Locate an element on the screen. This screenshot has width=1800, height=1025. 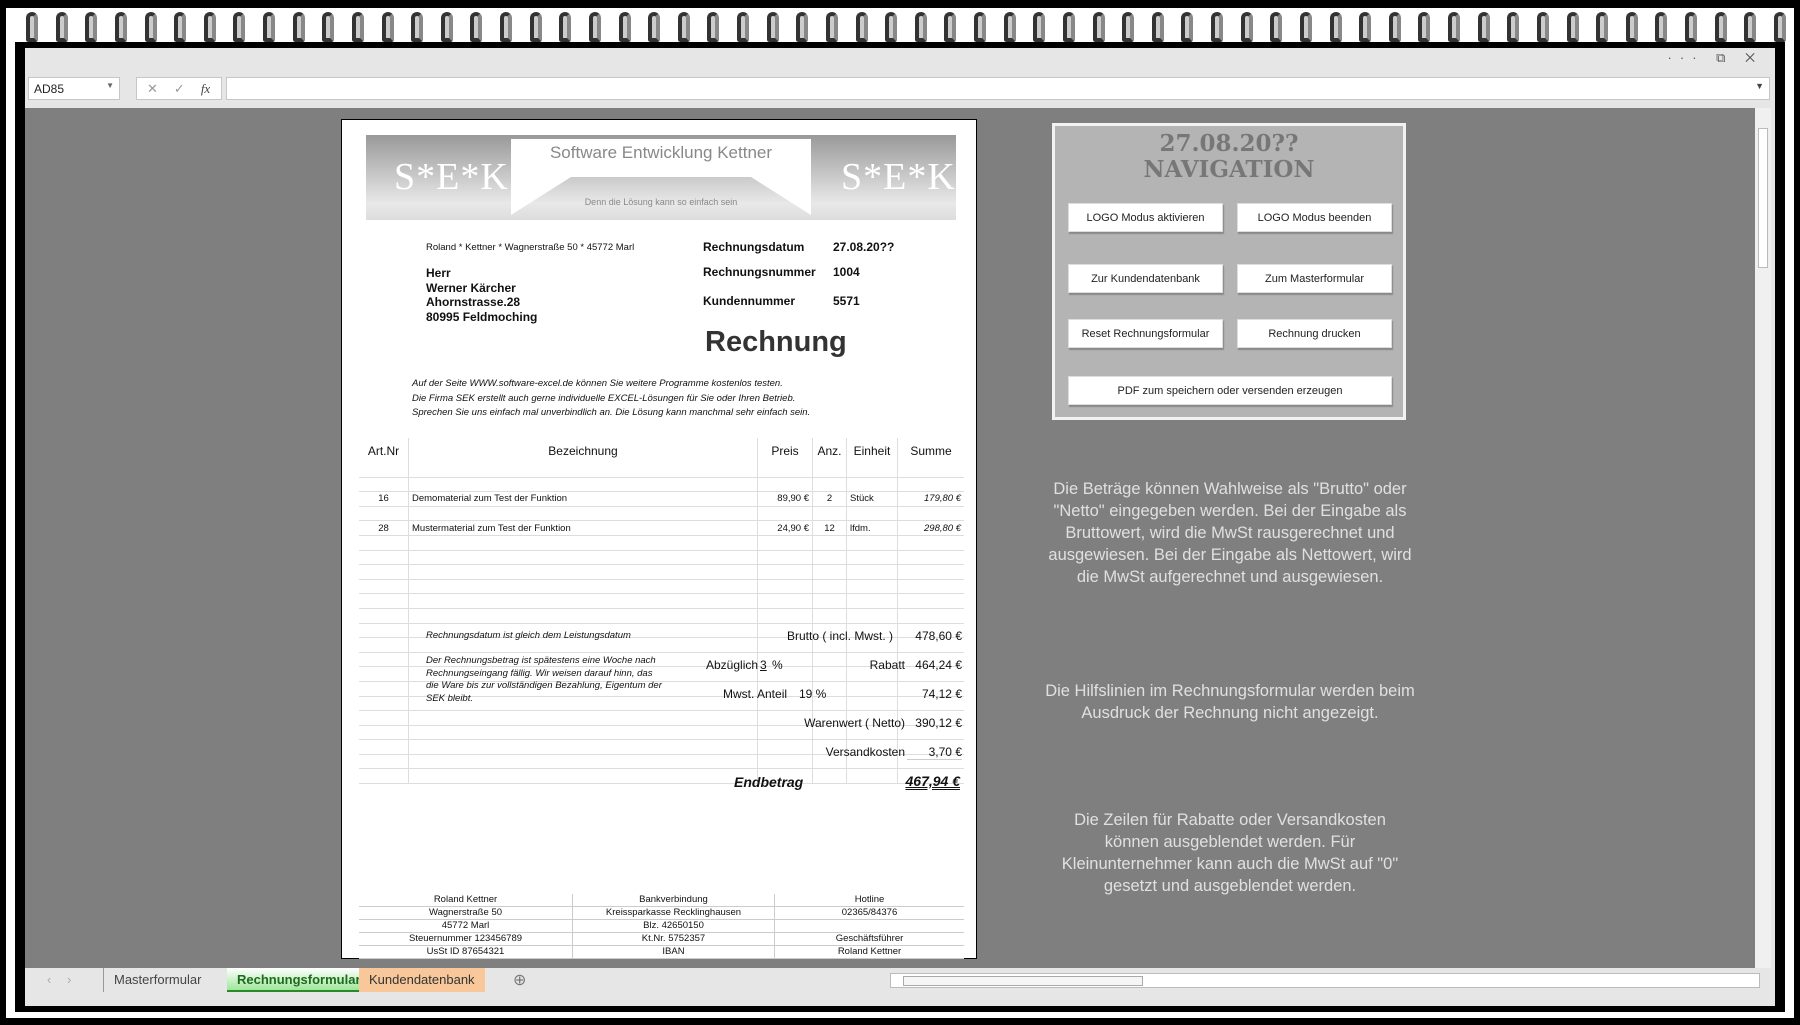
tab-next-icon: › is located at coordinates (69, 979).